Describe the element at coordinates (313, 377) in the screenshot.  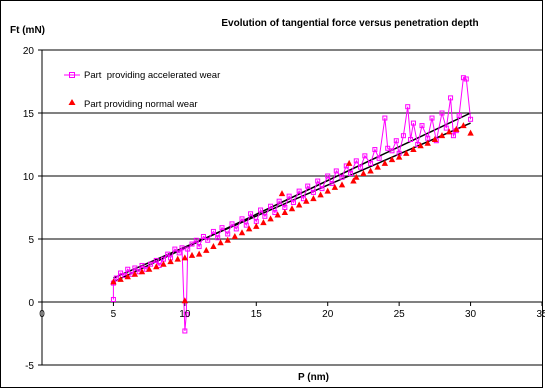
I see `x-axis-label: P (nm)` at that location.